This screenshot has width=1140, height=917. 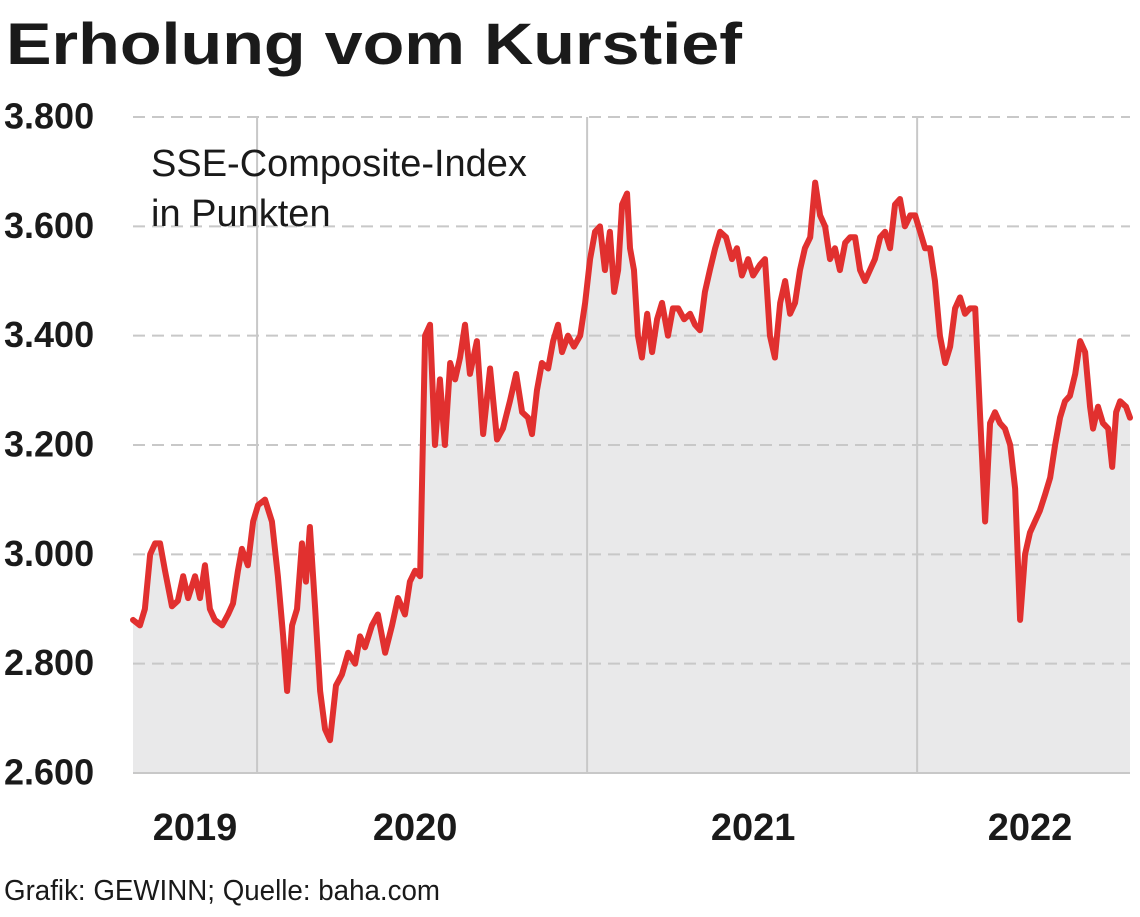 I want to click on source: Grafik: GEWINN; Quelle: baha.com, so click(x=222, y=891).